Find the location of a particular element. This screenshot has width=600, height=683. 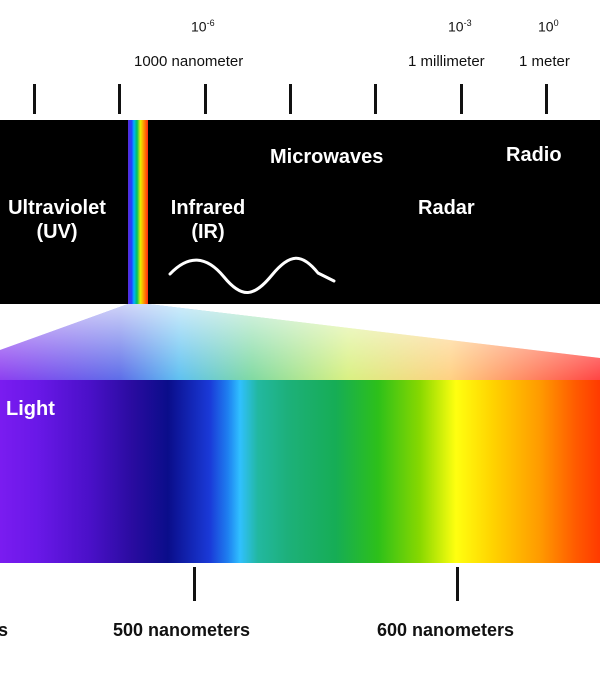

scale-power-1e-3: 10⁻³ is located at coordinates (460, 26).